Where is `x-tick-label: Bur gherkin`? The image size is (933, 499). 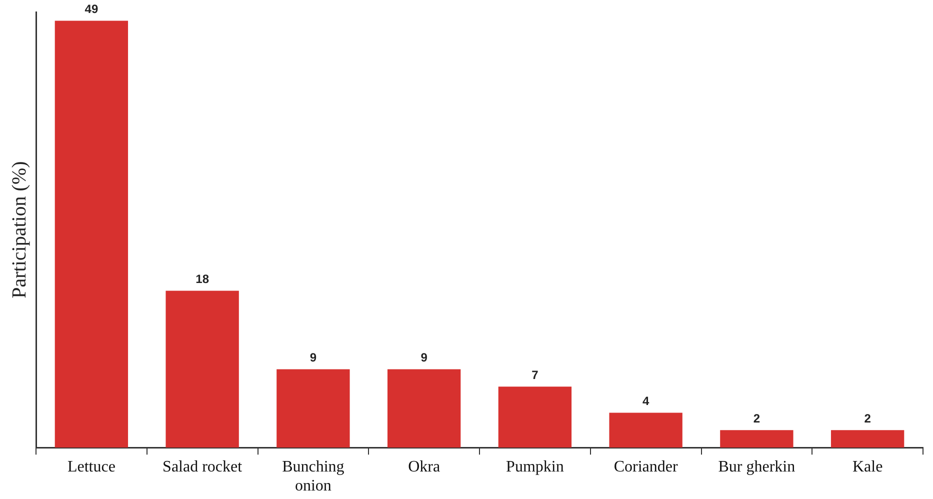 x-tick-label: Bur gherkin is located at coordinates (757, 467).